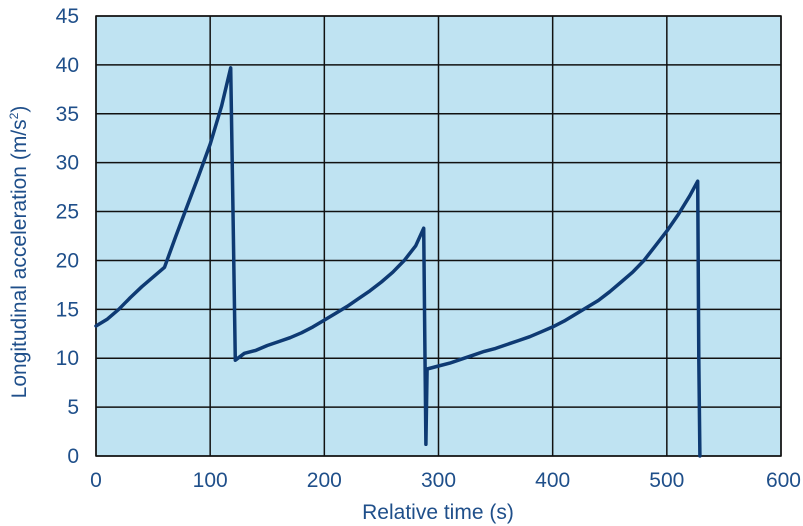  I want to click on y-tick-labels: 0 5 10 15 20 25 30 35 40 45, so click(67, 236).